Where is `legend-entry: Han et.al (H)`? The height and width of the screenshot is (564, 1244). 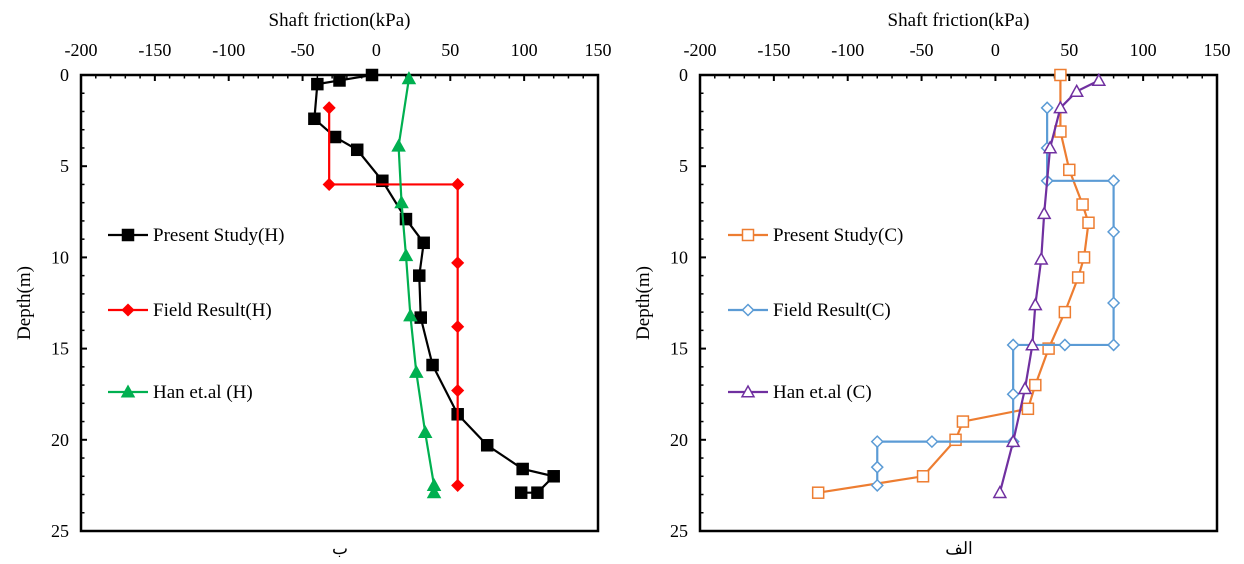 legend-entry: Han et.al (H) is located at coordinates (180, 392).